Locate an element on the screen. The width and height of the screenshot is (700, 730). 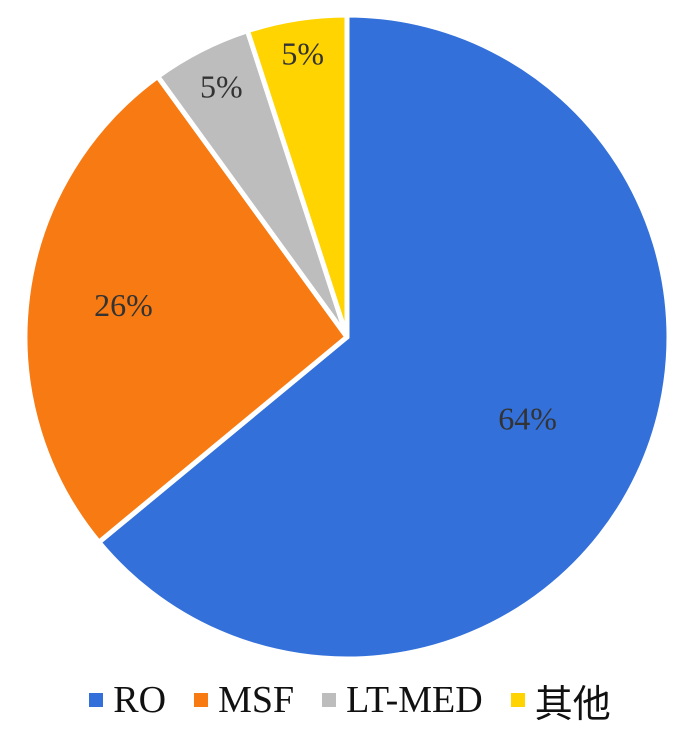
legend-swatch-lt-med is located at coordinates (329, 700).